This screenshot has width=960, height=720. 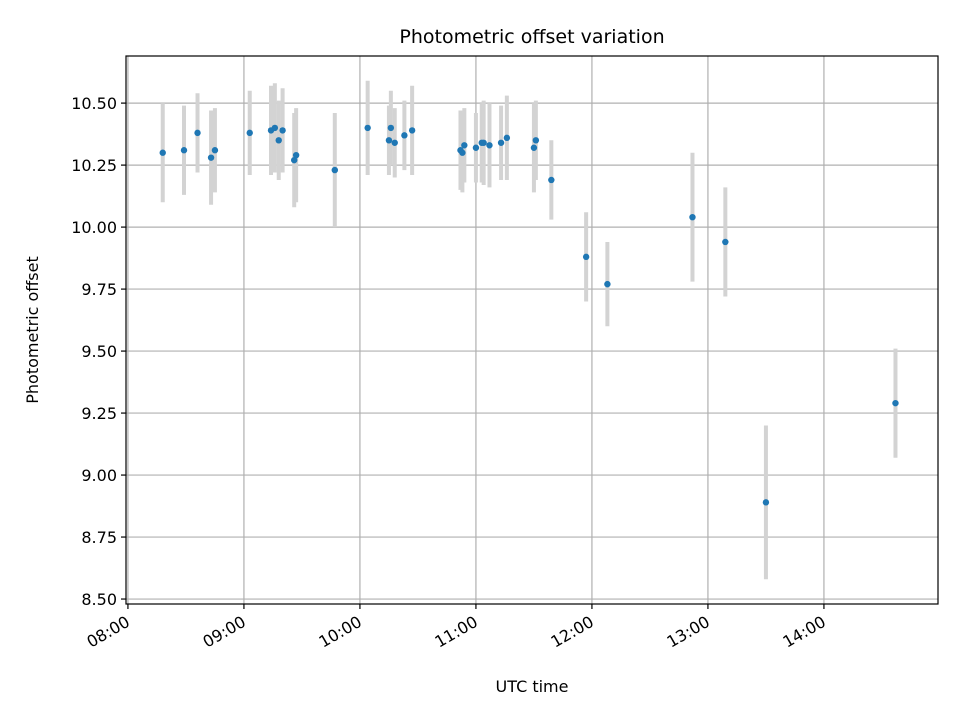 What do you see at coordinates (94, 227) in the screenshot?
I see `y-tick-label: 10.00` at bounding box center [94, 227].